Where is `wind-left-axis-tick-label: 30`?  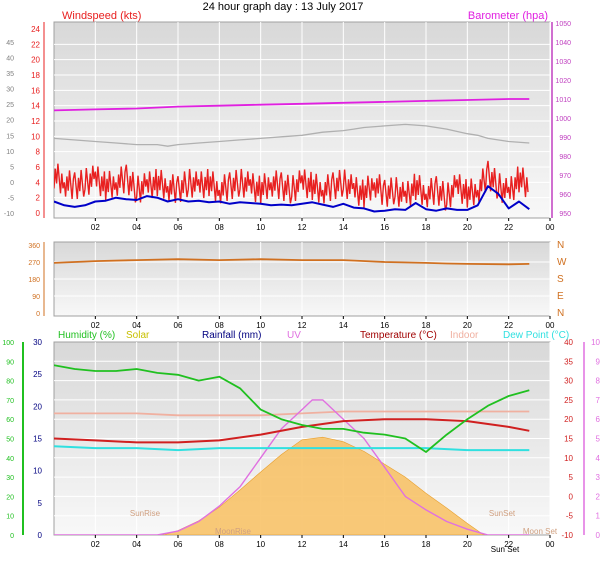 wind-left-axis-tick-label: 30 is located at coordinates (10, 90).